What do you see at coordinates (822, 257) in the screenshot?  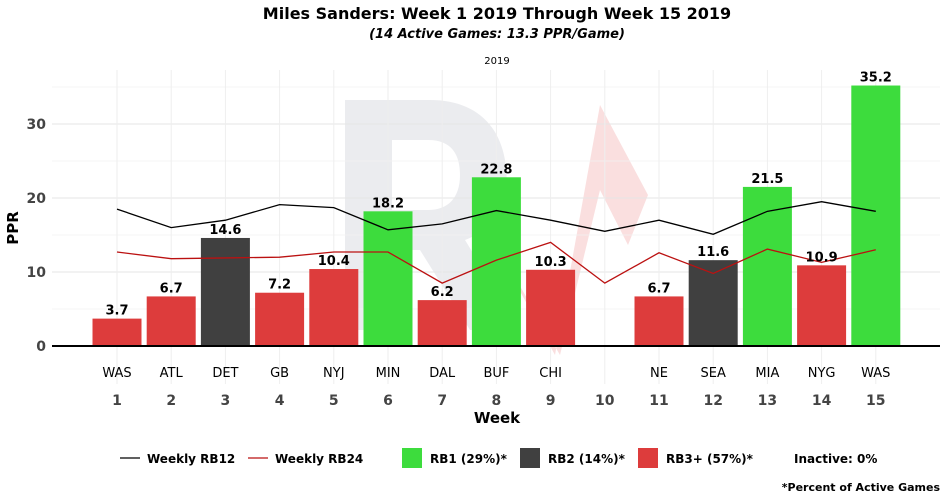 I see `data-label-week-14: 10.9` at bounding box center [822, 257].